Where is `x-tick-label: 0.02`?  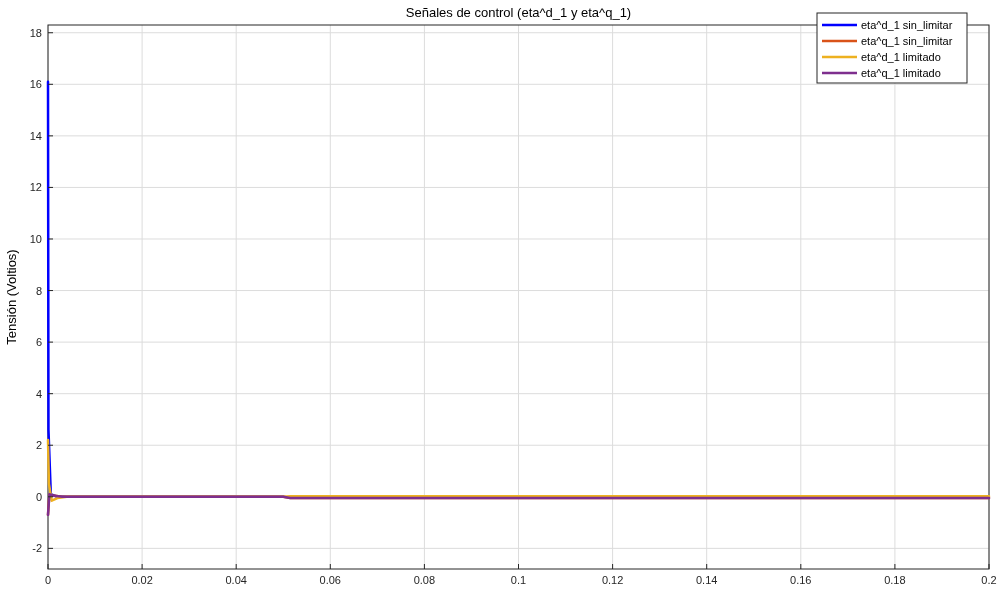
x-tick-label: 0.02 is located at coordinates (142, 580).